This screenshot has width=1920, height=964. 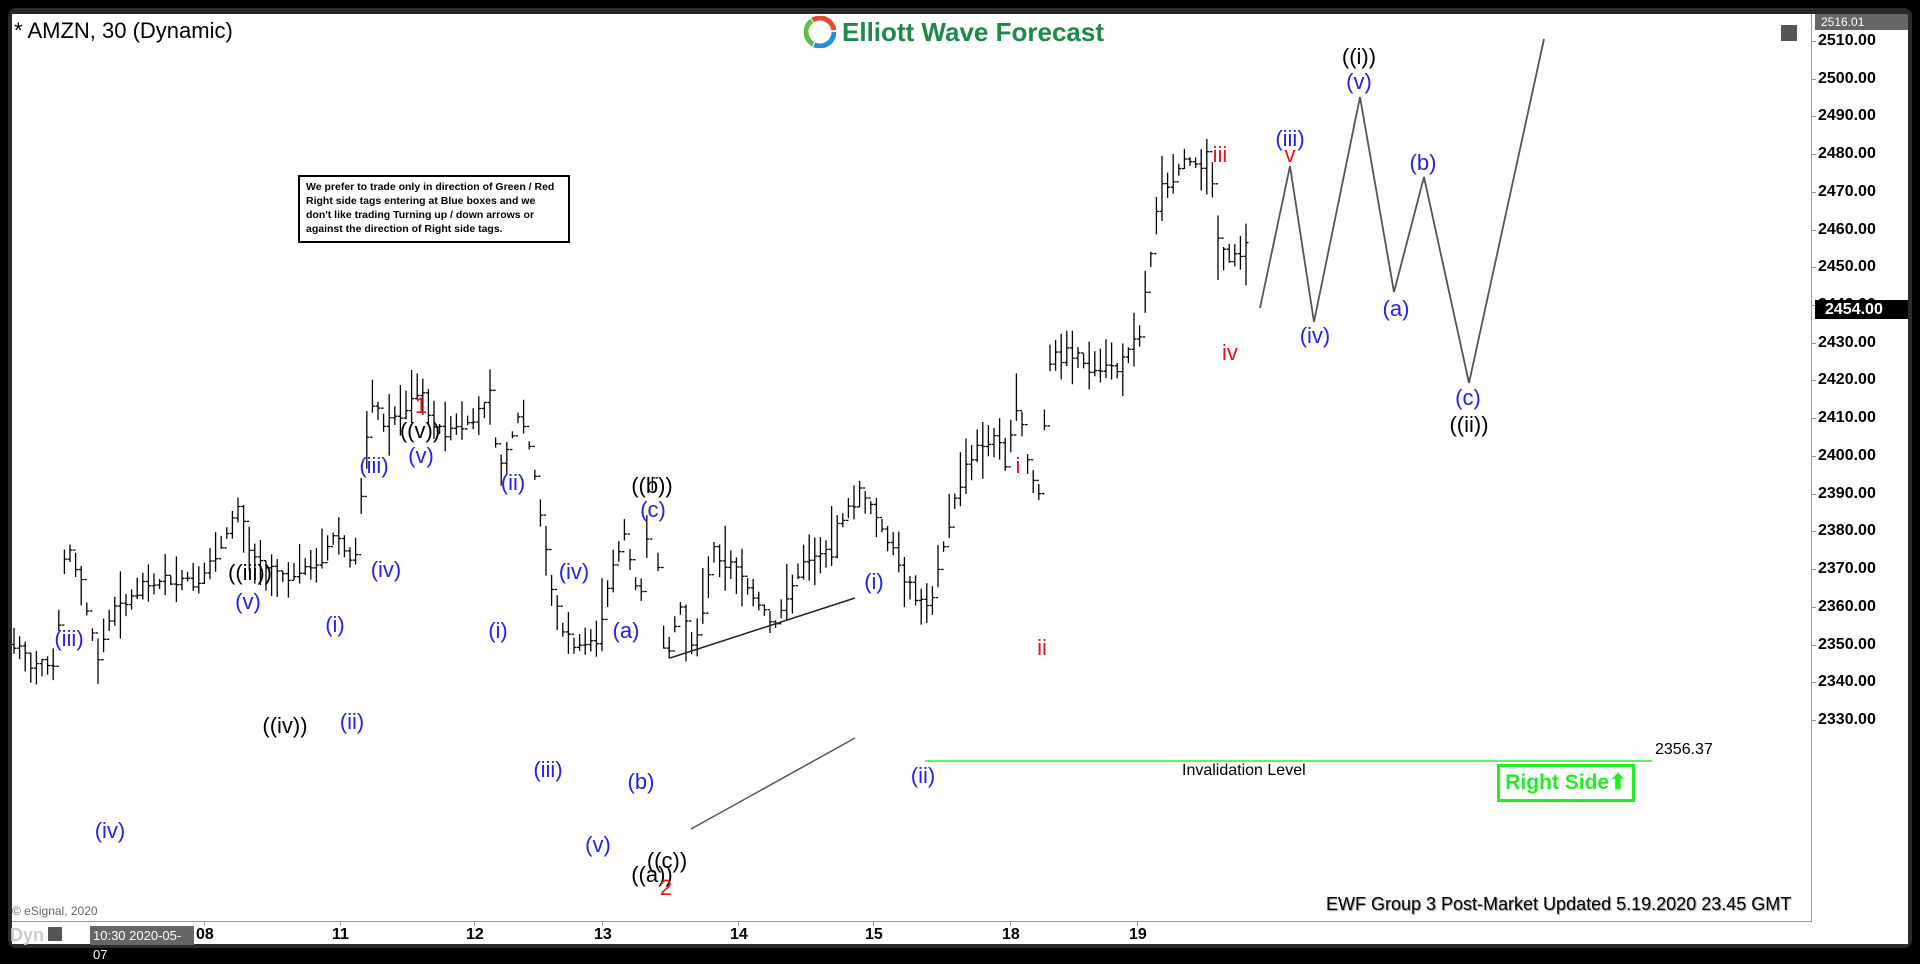 What do you see at coordinates (475, 934) in the screenshot?
I see `time-axis-label: 12` at bounding box center [475, 934].